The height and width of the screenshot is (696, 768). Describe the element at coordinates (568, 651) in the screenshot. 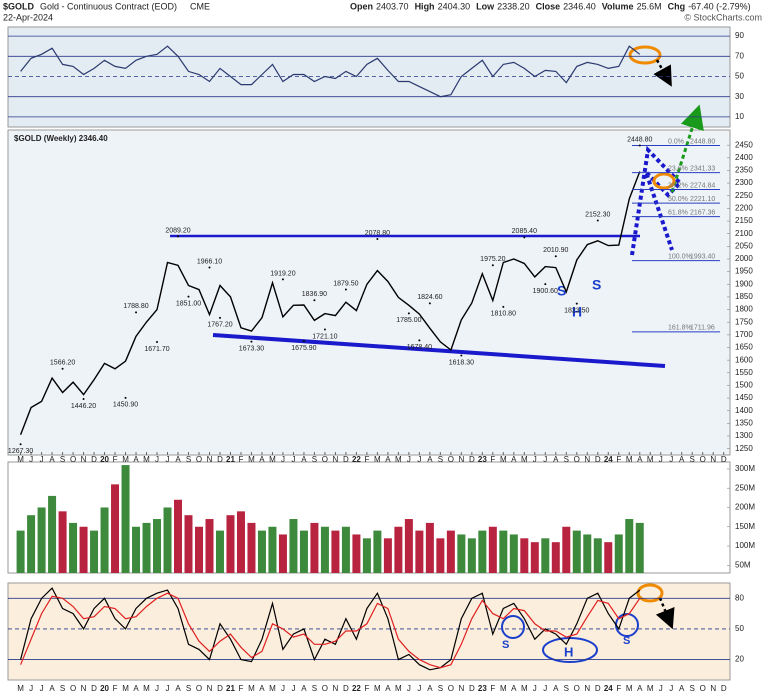

I see `stoch-pattern-label: H` at that location.